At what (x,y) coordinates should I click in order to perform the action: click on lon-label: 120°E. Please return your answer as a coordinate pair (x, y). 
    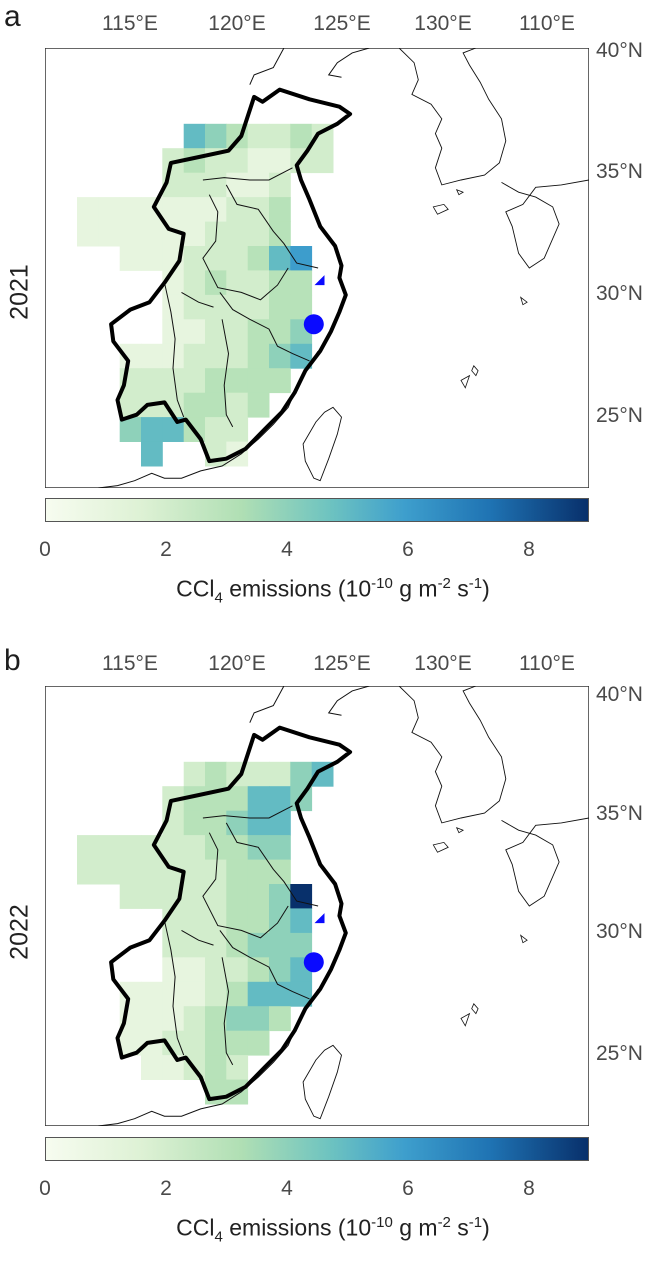
    Looking at the image, I should click on (237, 663).